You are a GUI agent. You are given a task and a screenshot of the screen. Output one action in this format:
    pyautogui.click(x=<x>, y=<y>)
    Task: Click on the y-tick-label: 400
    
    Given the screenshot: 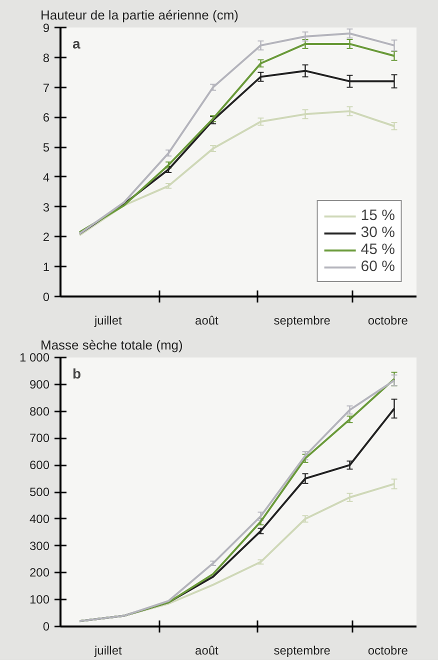 What is the action you would take?
    pyautogui.click(x=39, y=519)
    